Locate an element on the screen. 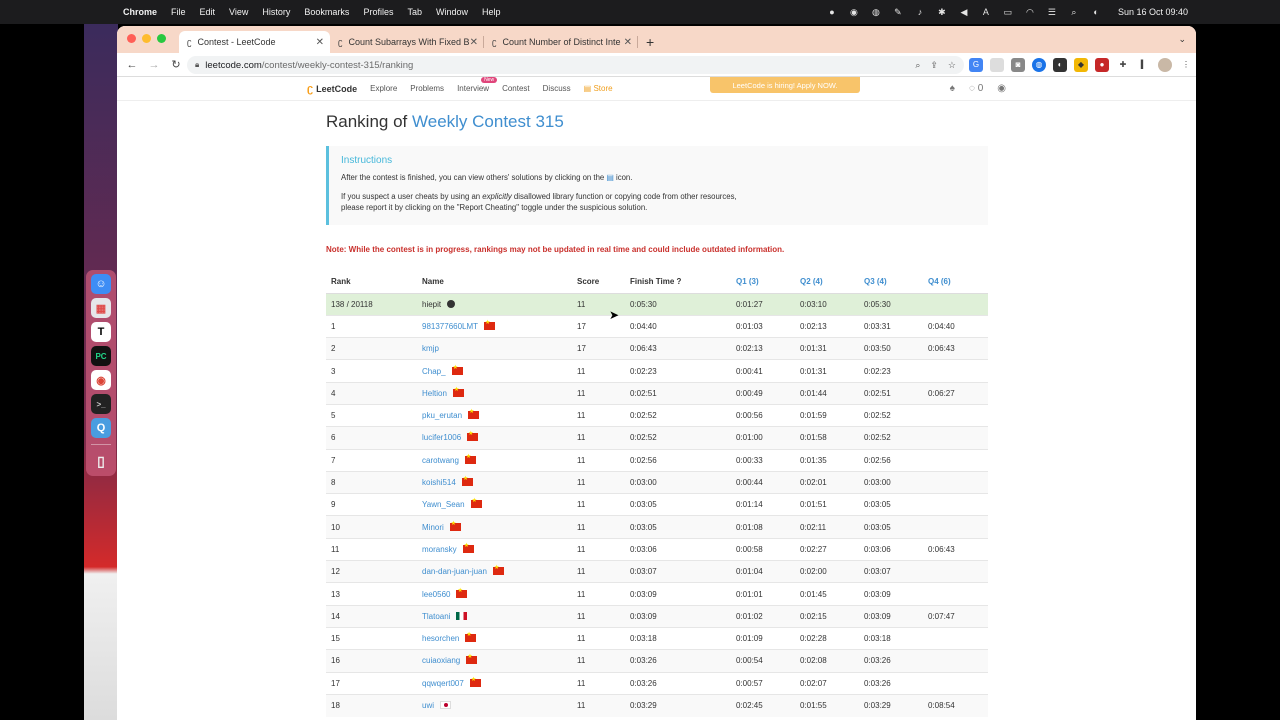 The width and height of the screenshot is (1280, 720). user-name-link: qqwqert007 is located at coordinates (494, 683).